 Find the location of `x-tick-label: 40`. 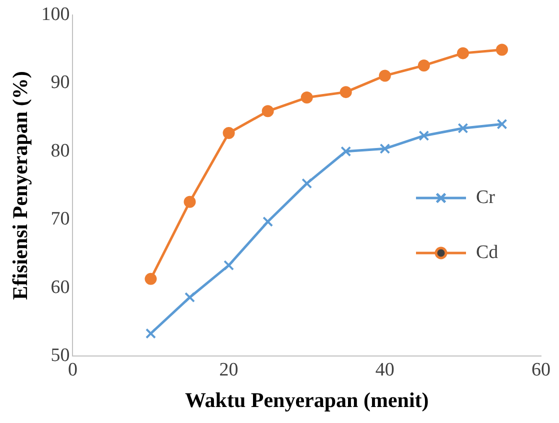

x-tick-label: 40 is located at coordinates (384, 369).